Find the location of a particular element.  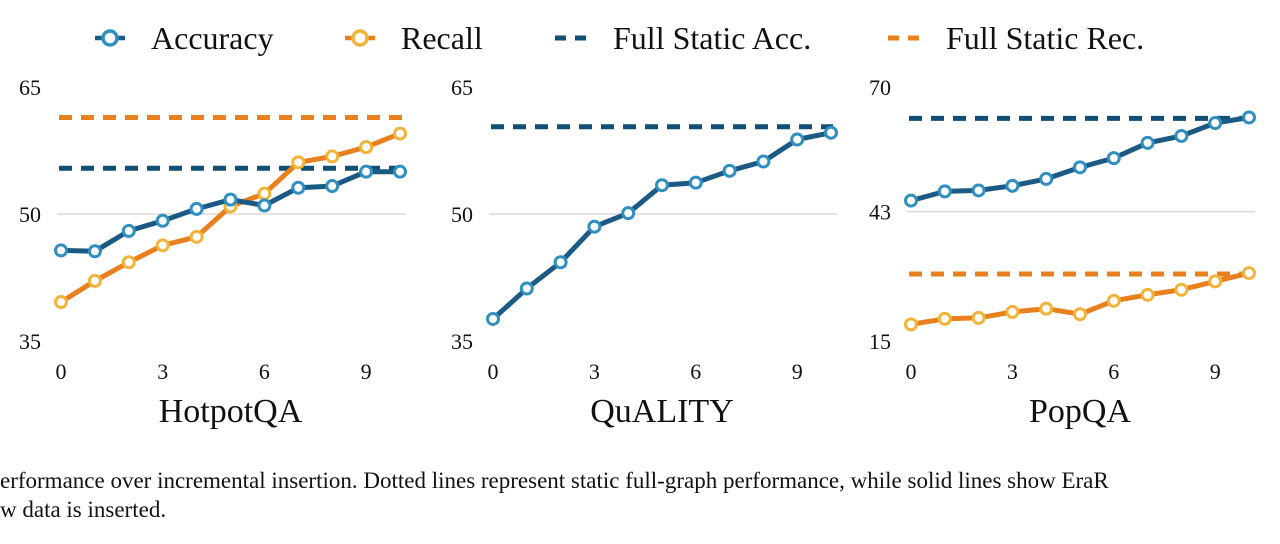

recall-line is located at coordinates (230, 218).